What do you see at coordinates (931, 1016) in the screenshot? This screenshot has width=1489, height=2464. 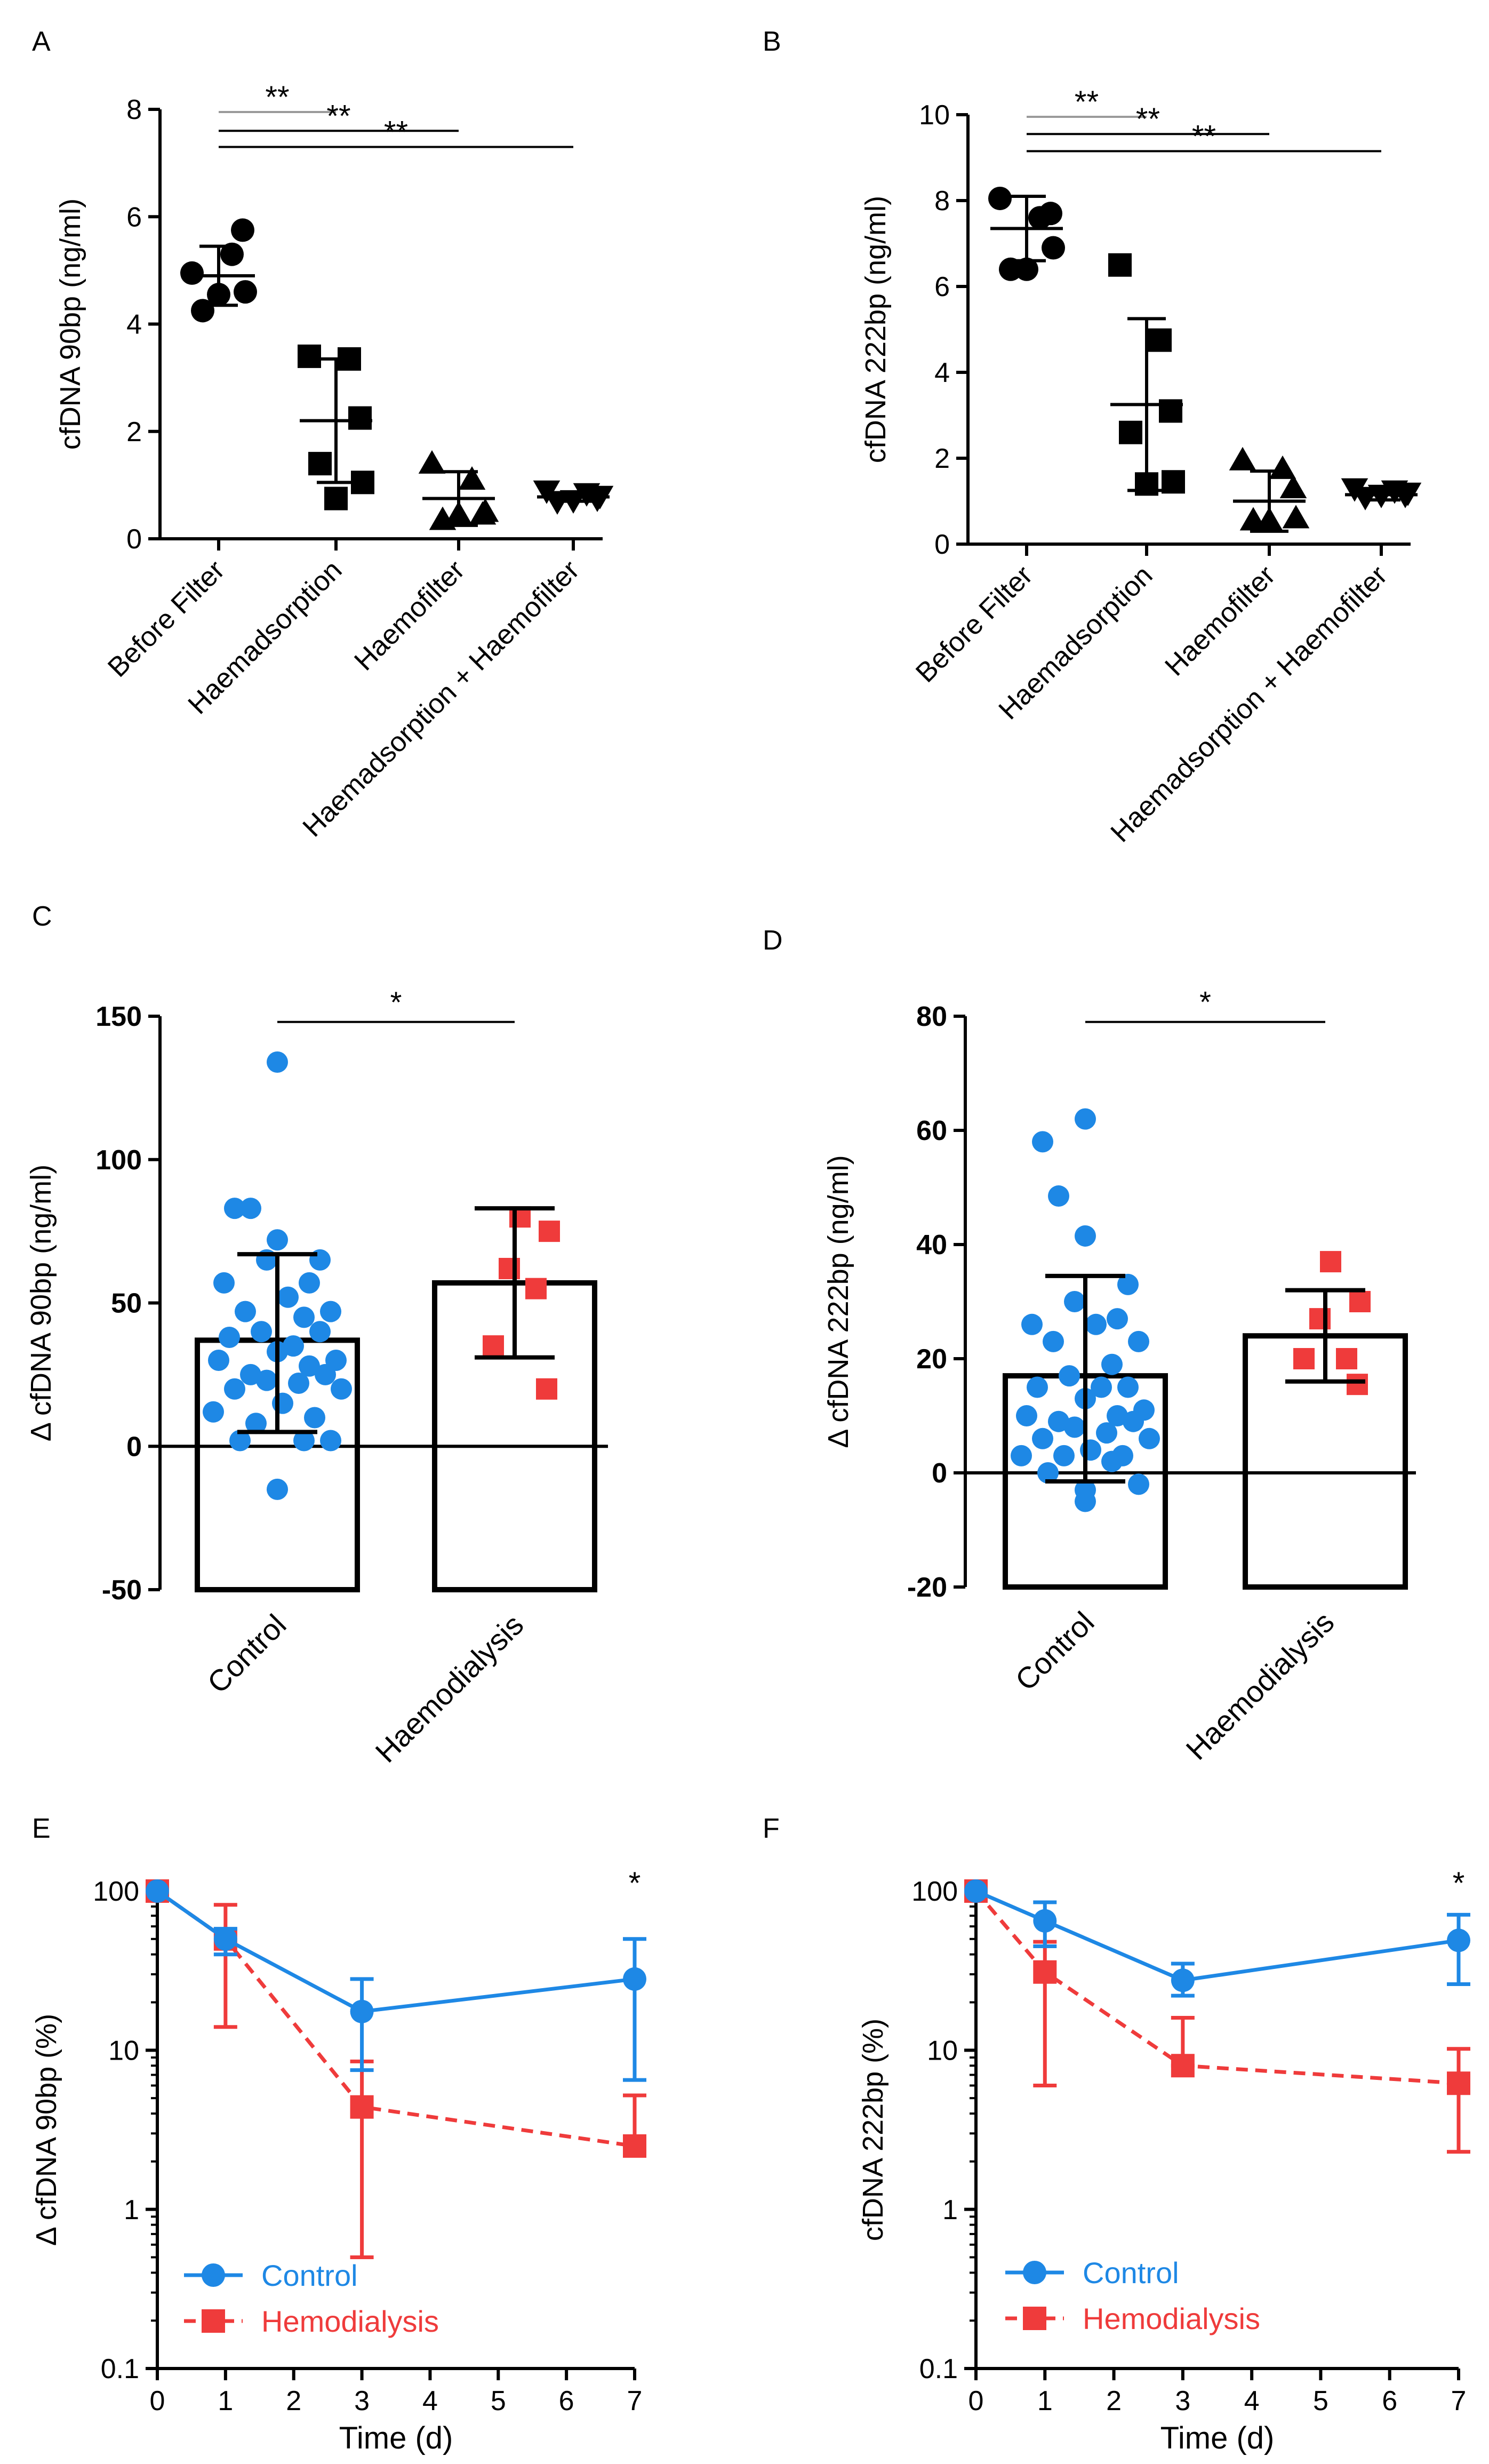 I see `y-tick-label: 80` at bounding box center [931, 1016].